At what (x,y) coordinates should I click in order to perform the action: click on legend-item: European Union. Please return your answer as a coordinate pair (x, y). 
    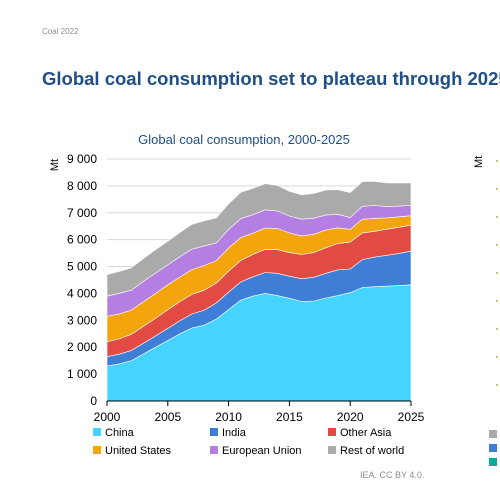
    Looking at the image, I should click on (256, 451).